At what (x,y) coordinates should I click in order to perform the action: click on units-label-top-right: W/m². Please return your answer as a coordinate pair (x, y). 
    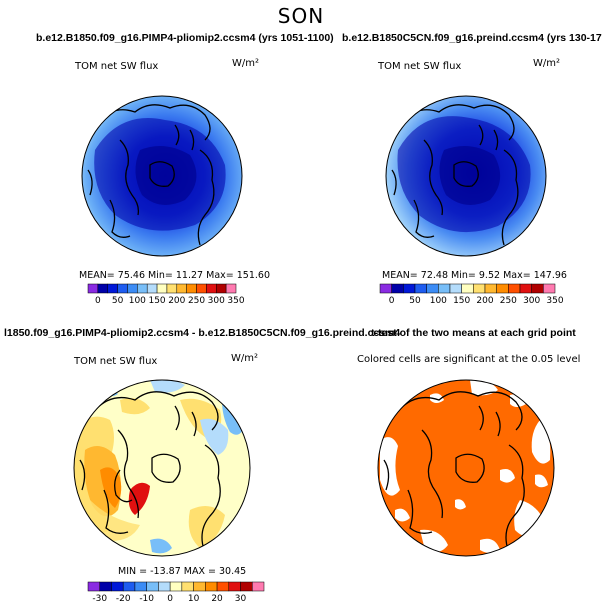
    Looking at the image, I should click on (547, 63).